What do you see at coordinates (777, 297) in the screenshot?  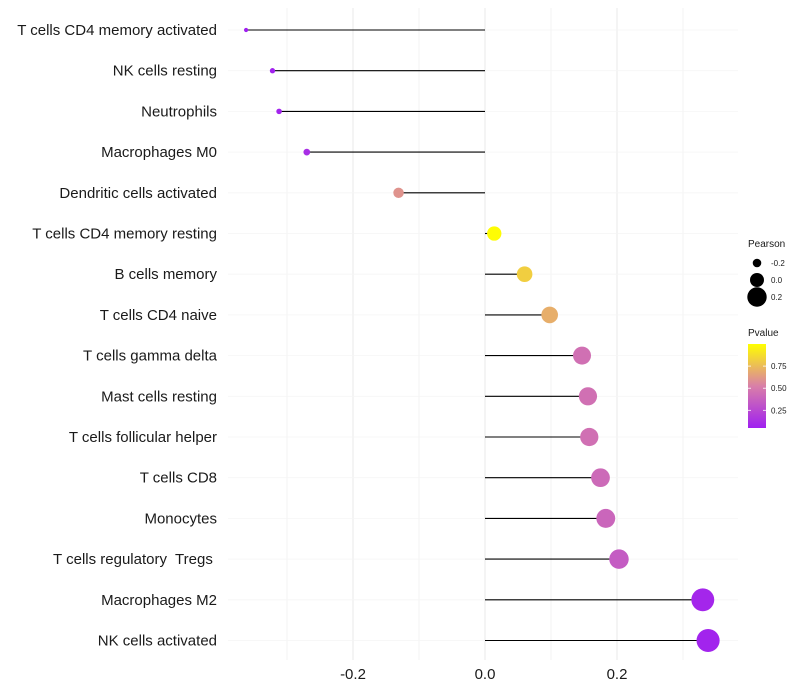 I see `legend-size-label: 0.2` at bounding box center [777, 297].